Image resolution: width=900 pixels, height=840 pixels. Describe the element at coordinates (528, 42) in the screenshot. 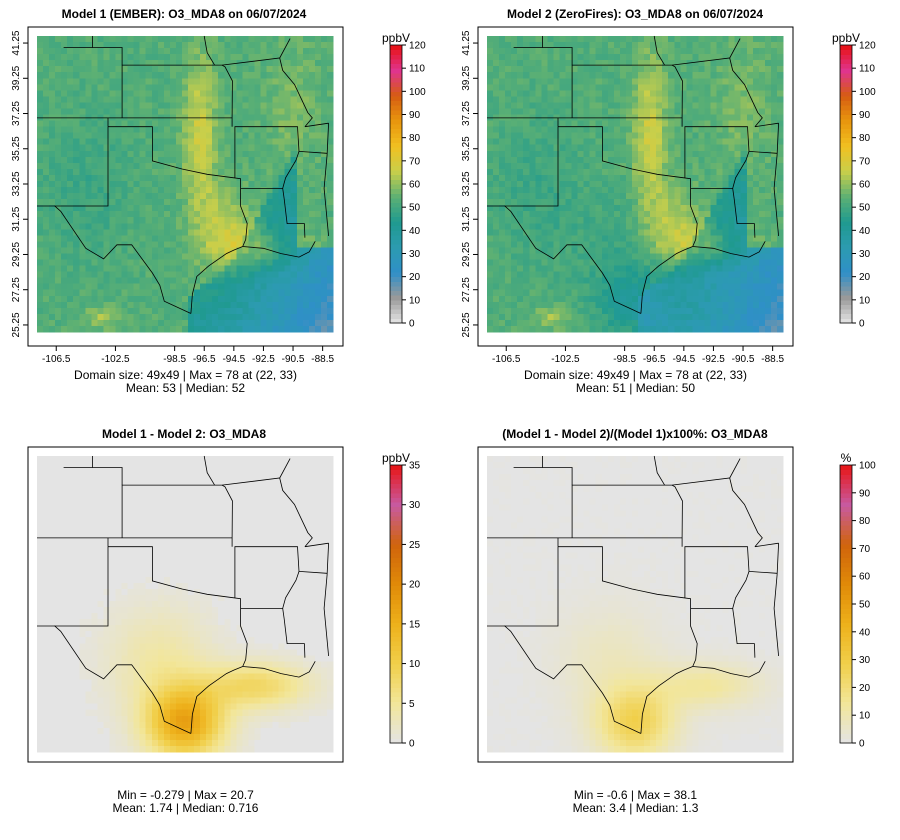

I see `boundary-line` at that location.